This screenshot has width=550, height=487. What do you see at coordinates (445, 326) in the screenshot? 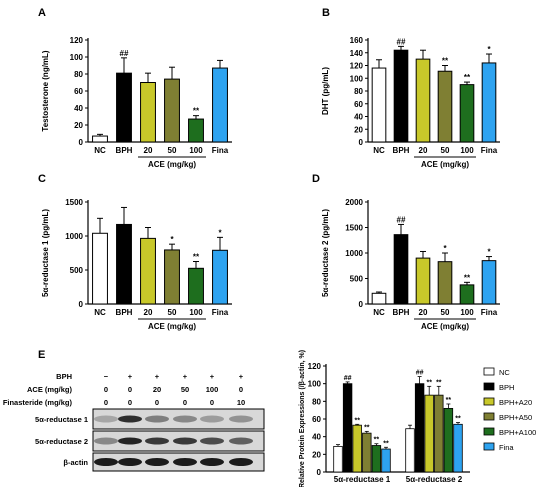
I see `group-label: ACE (mg/kg)` at bounding box center [445, 326].